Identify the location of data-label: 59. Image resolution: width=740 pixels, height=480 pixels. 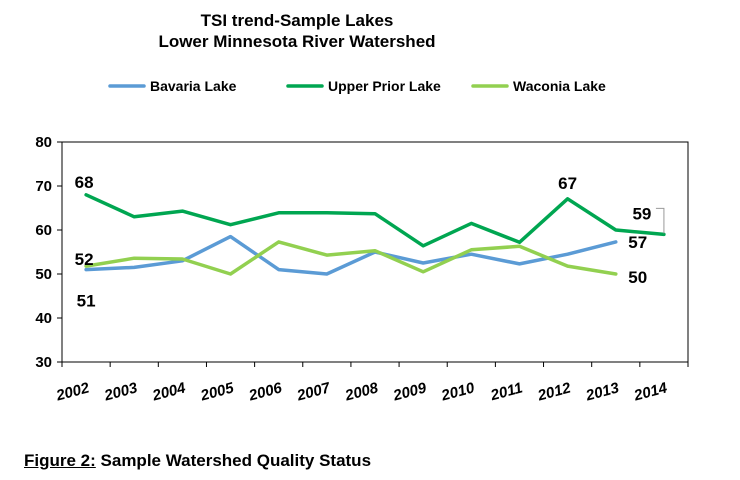
(641, 213).